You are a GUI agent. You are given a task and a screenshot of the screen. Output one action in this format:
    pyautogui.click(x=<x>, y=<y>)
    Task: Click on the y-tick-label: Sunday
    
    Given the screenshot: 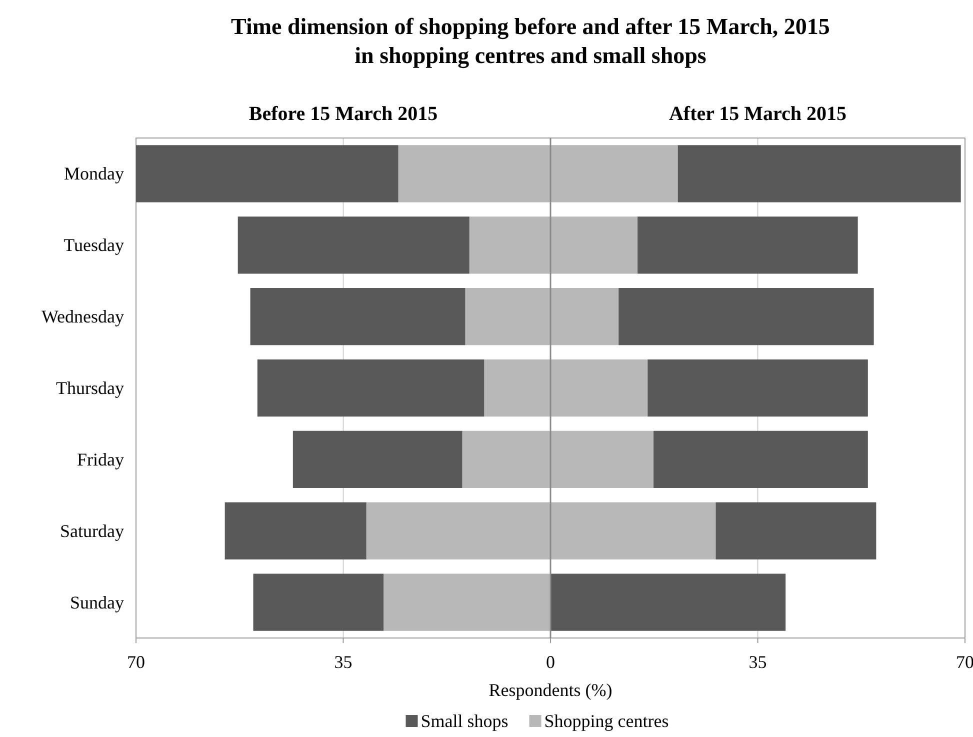 What is the action you would take?
    pyautogui.click(x=97, y=602)
    